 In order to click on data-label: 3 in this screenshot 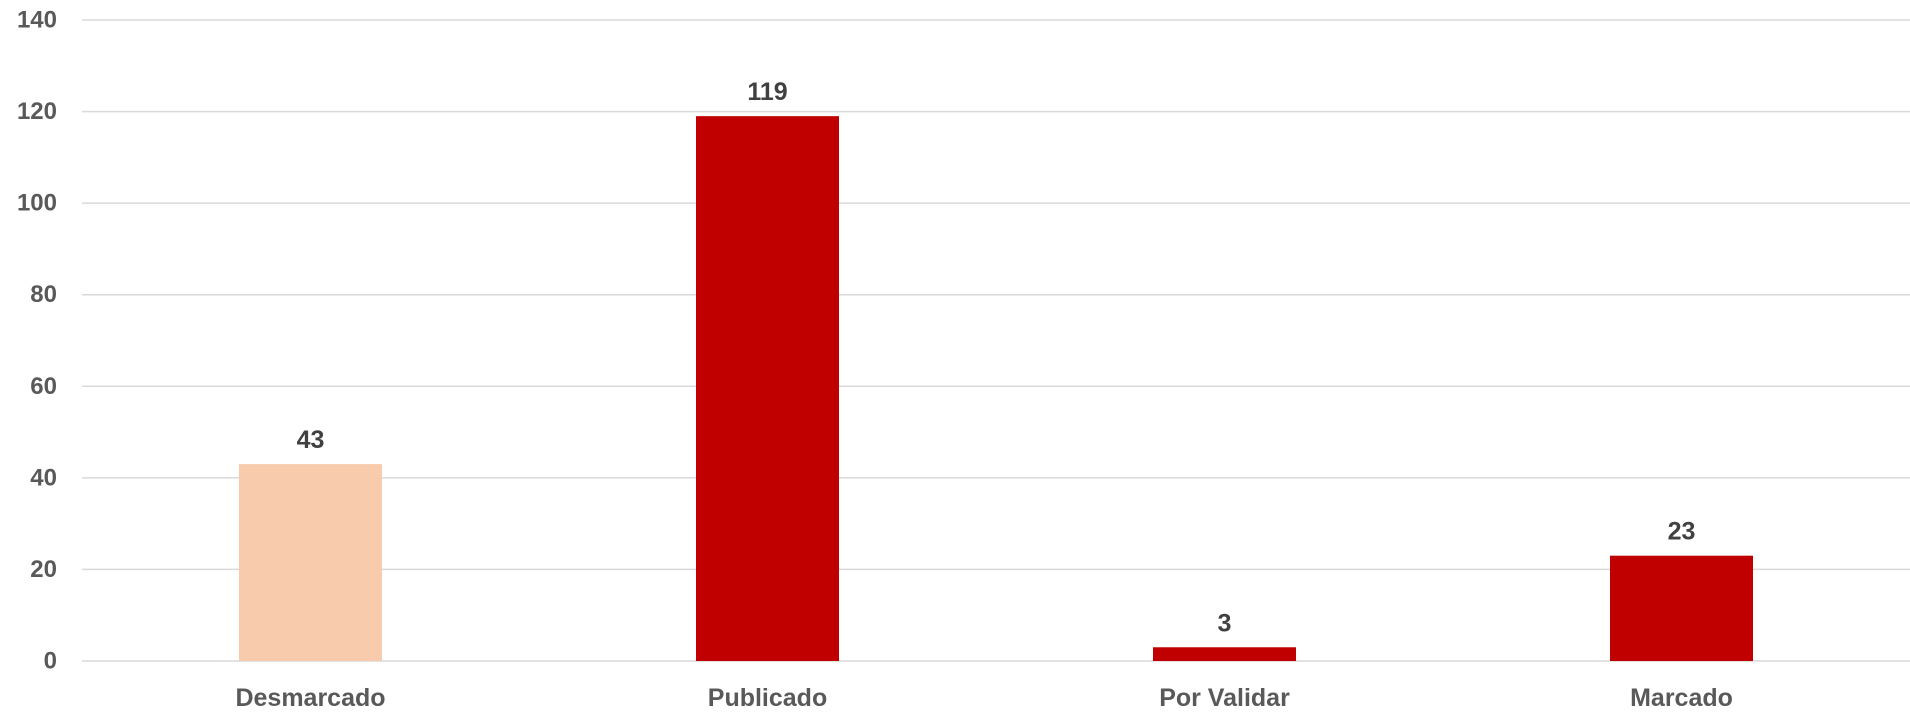, I will do `click(1225, 623)`.